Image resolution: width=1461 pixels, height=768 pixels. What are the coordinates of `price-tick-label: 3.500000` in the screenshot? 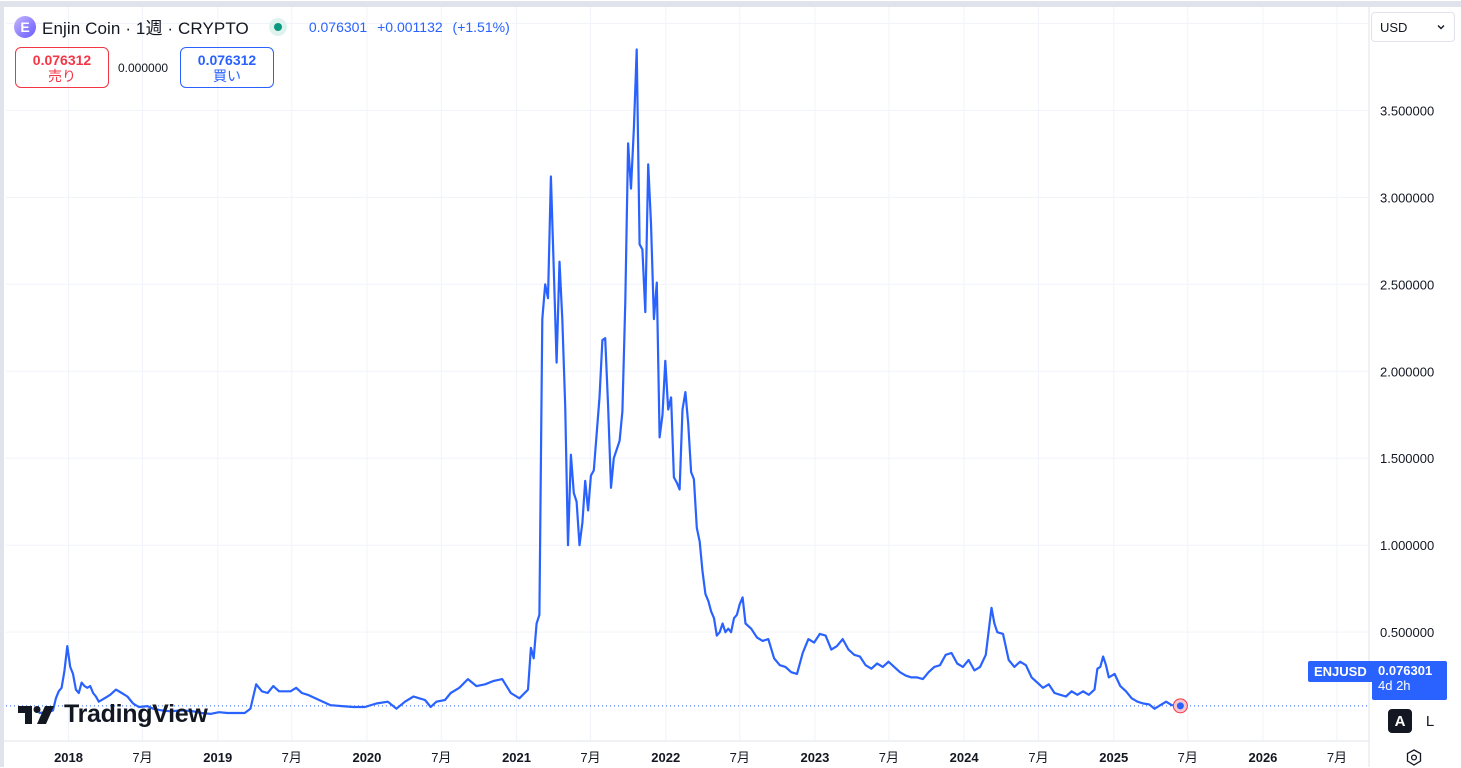 It's located at (1407, 110).